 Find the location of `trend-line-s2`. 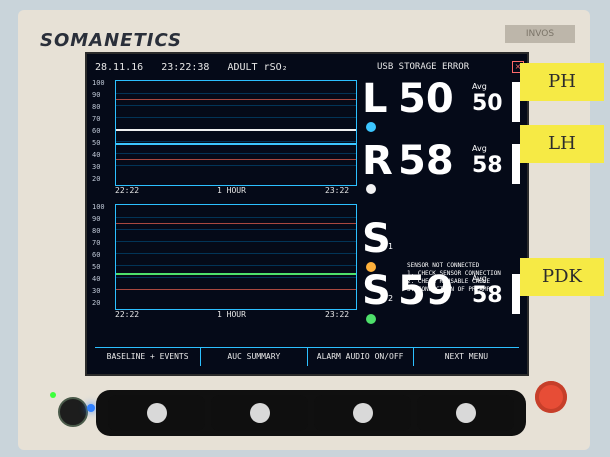

trend-line-s2 is located at coordinates (236, 274).